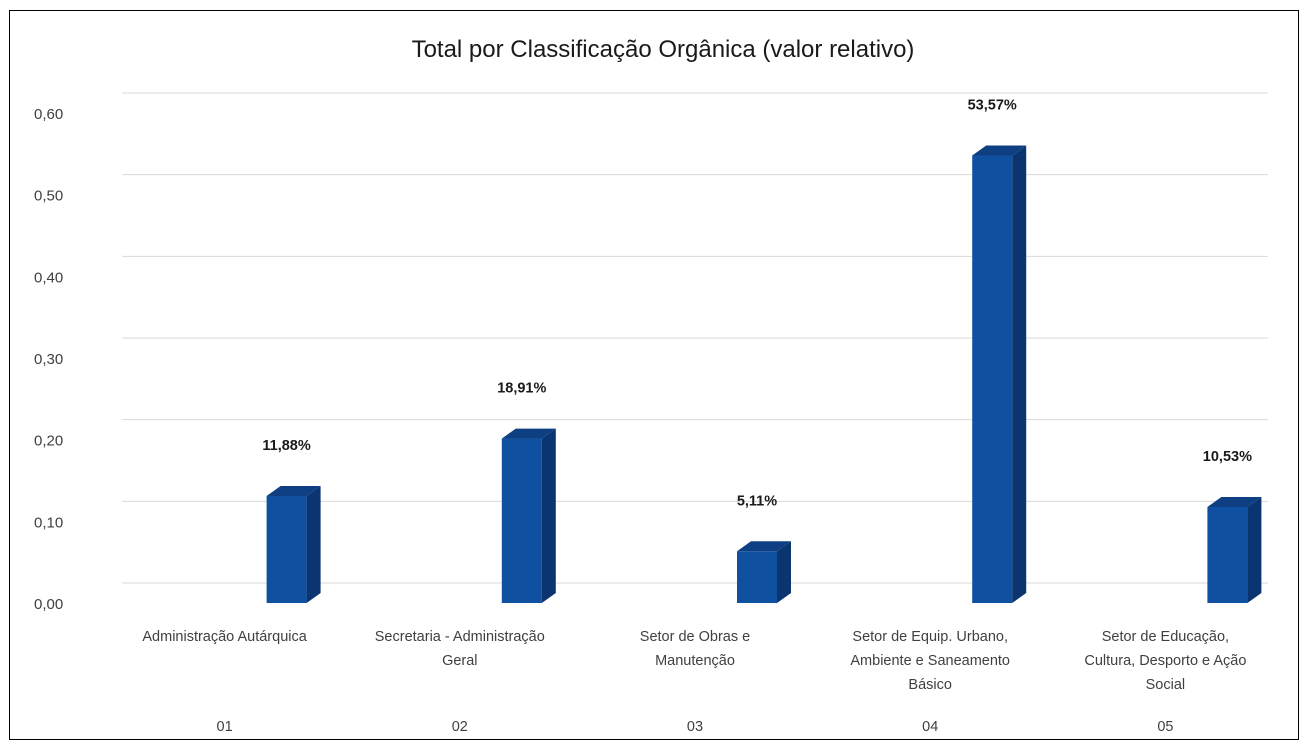  What do you see at coordinates (224, 637) in the screenshot?
I see `category-label: Administração Autárquica` at bounding box center [224, 637].